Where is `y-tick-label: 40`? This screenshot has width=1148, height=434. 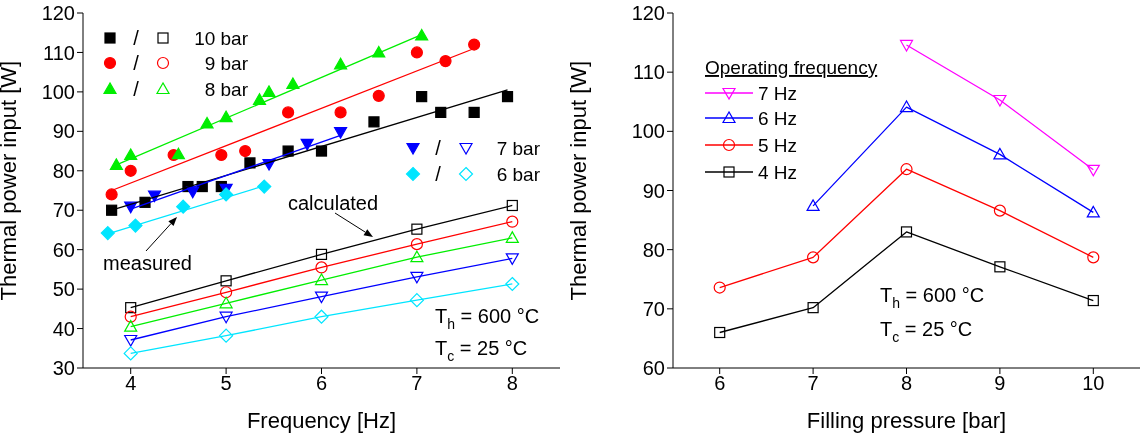 y-tick-label: 40 is located at coordinates (63, 328).